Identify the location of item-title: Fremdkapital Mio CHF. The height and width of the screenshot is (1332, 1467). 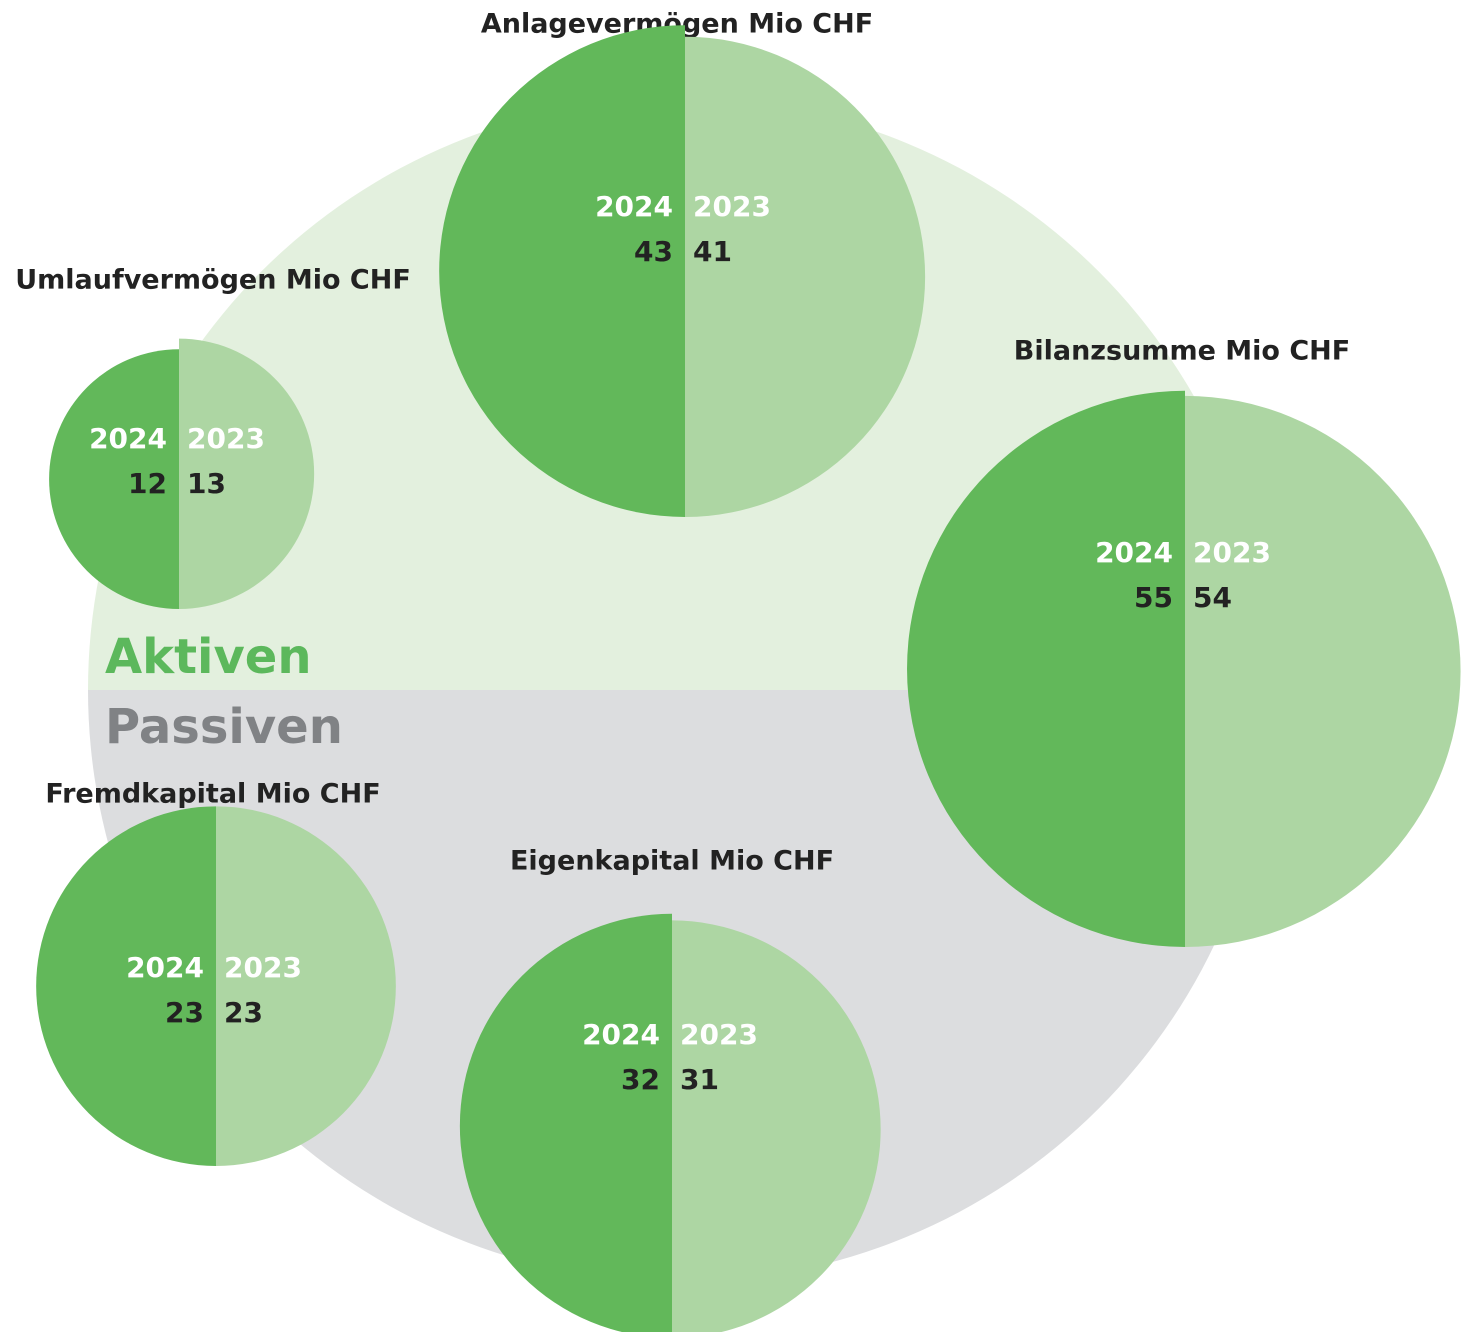
(212, 794).